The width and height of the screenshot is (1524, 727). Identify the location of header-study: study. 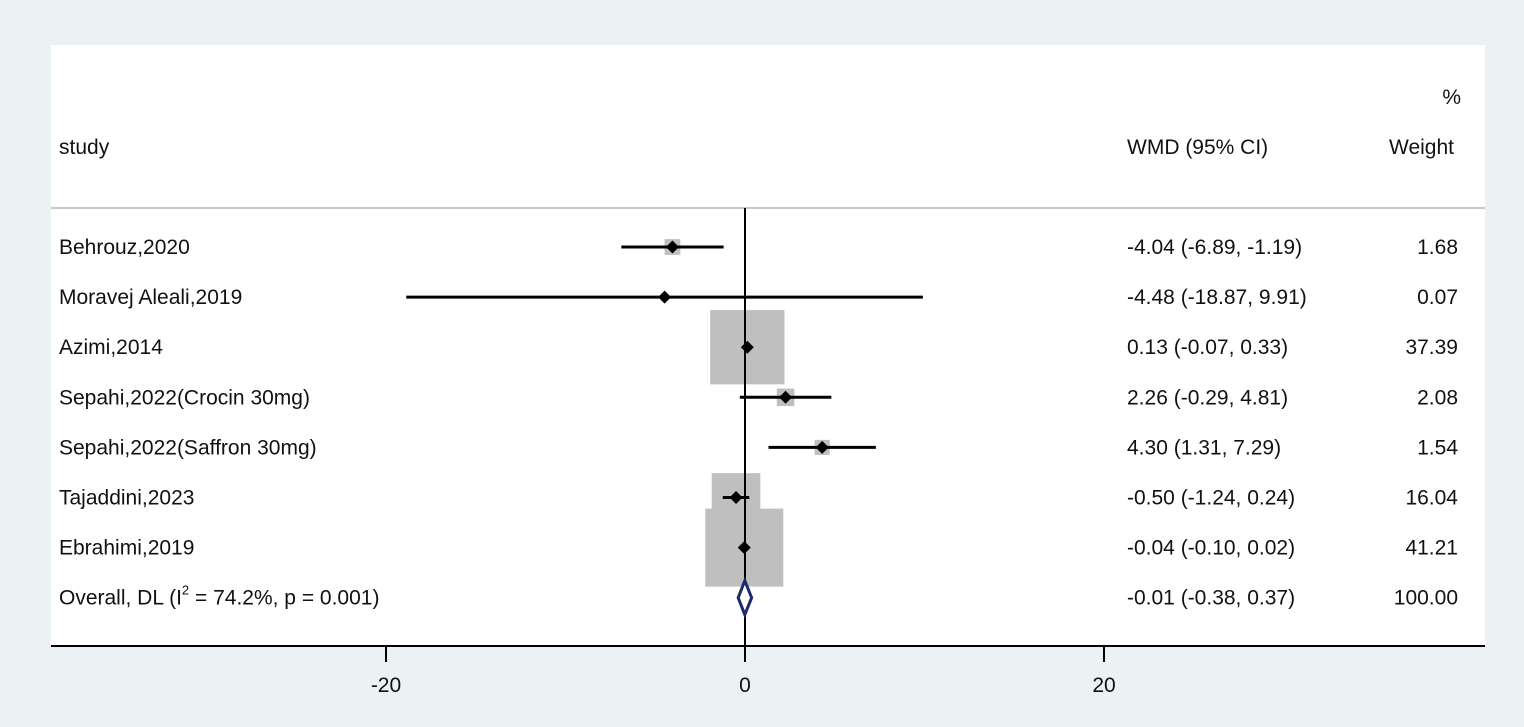
(84, 147).